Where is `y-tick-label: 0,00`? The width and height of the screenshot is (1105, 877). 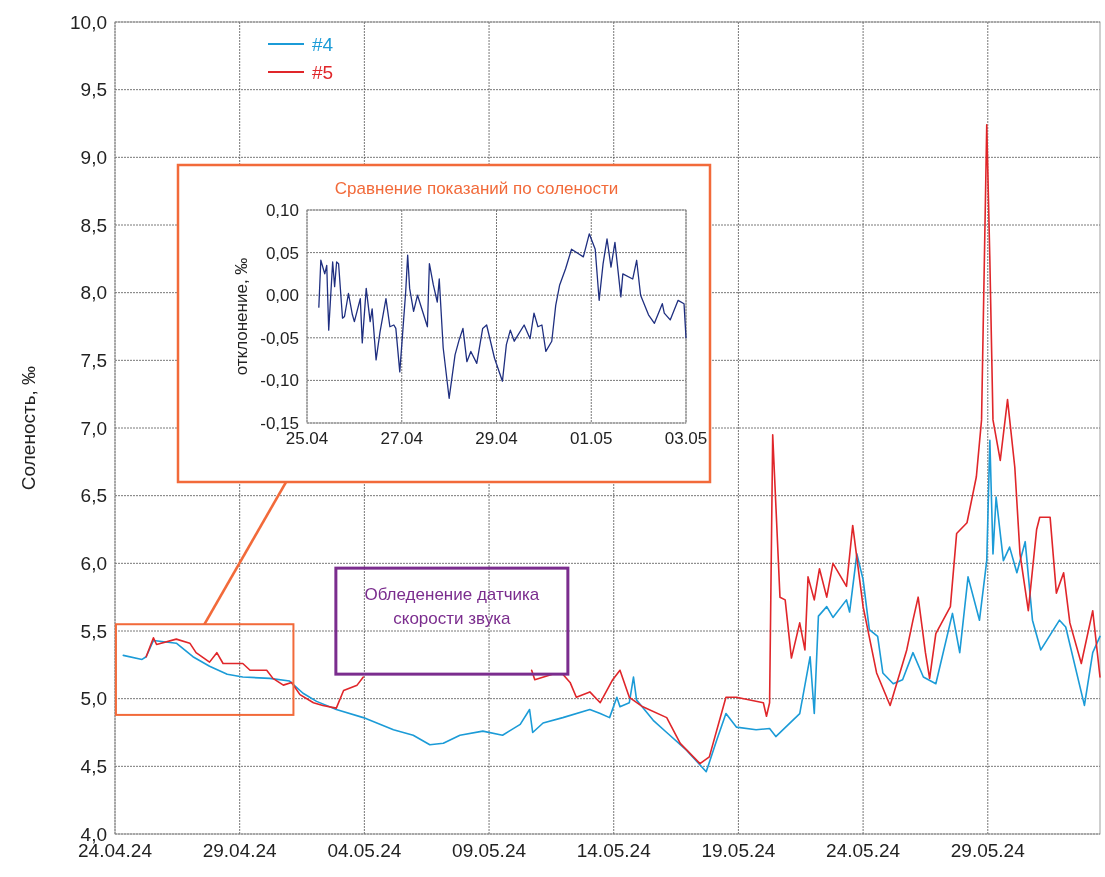 y-tick-label: 0,00 is located at coordinates (282, 296).